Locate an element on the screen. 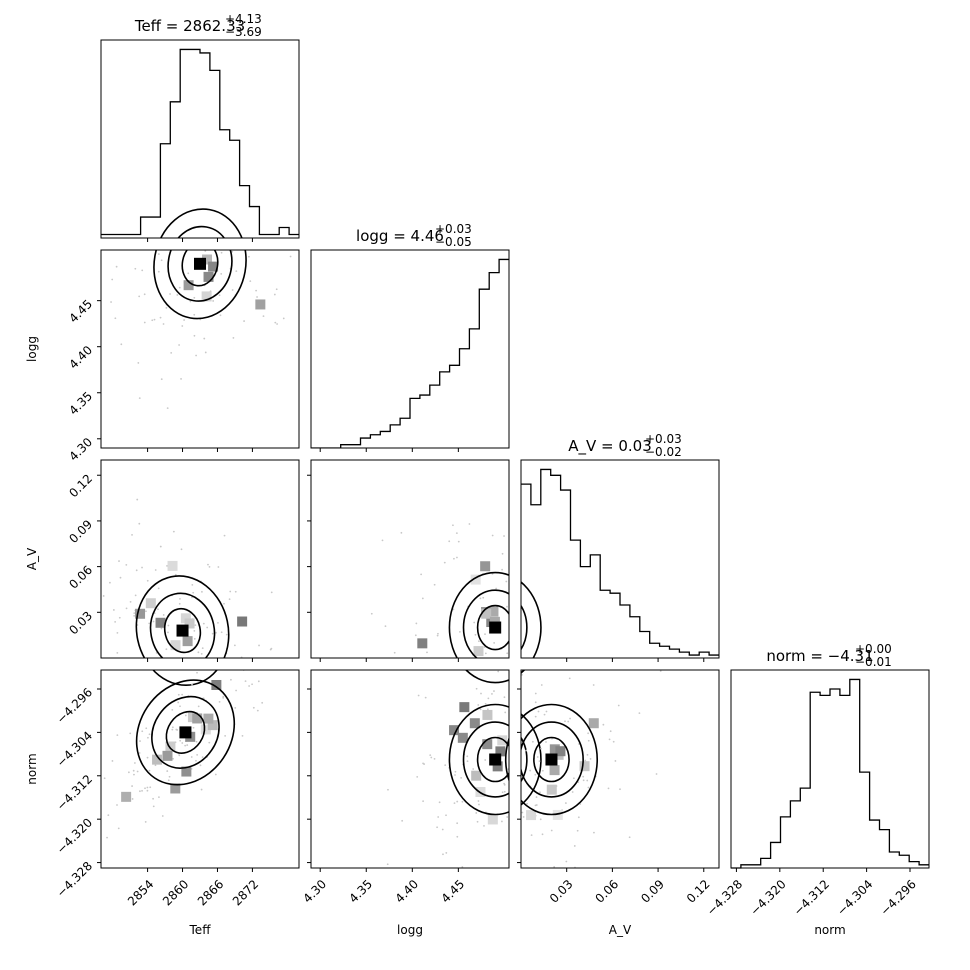  x-tick-label-A_V: 0.12 is located at coordinates (698, 891).